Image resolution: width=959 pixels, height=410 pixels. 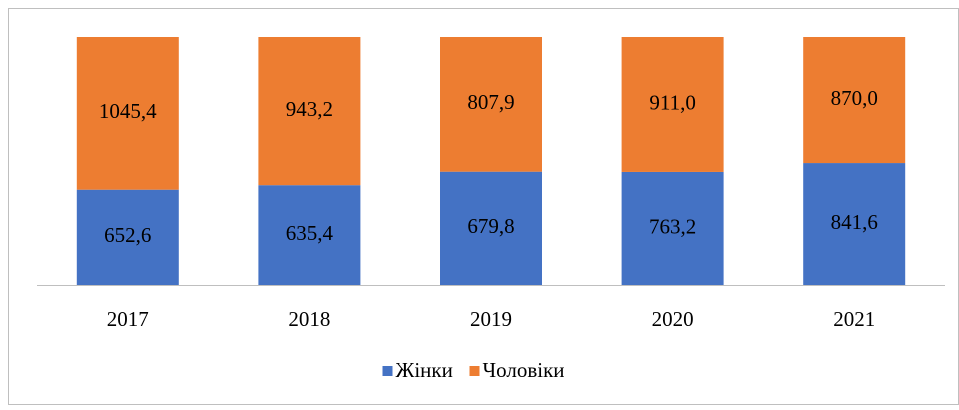 What do you see at coordinates (854, 319) in the screenshot?
I see `x-tick-label: 2021` at bounding box center [854, 319].